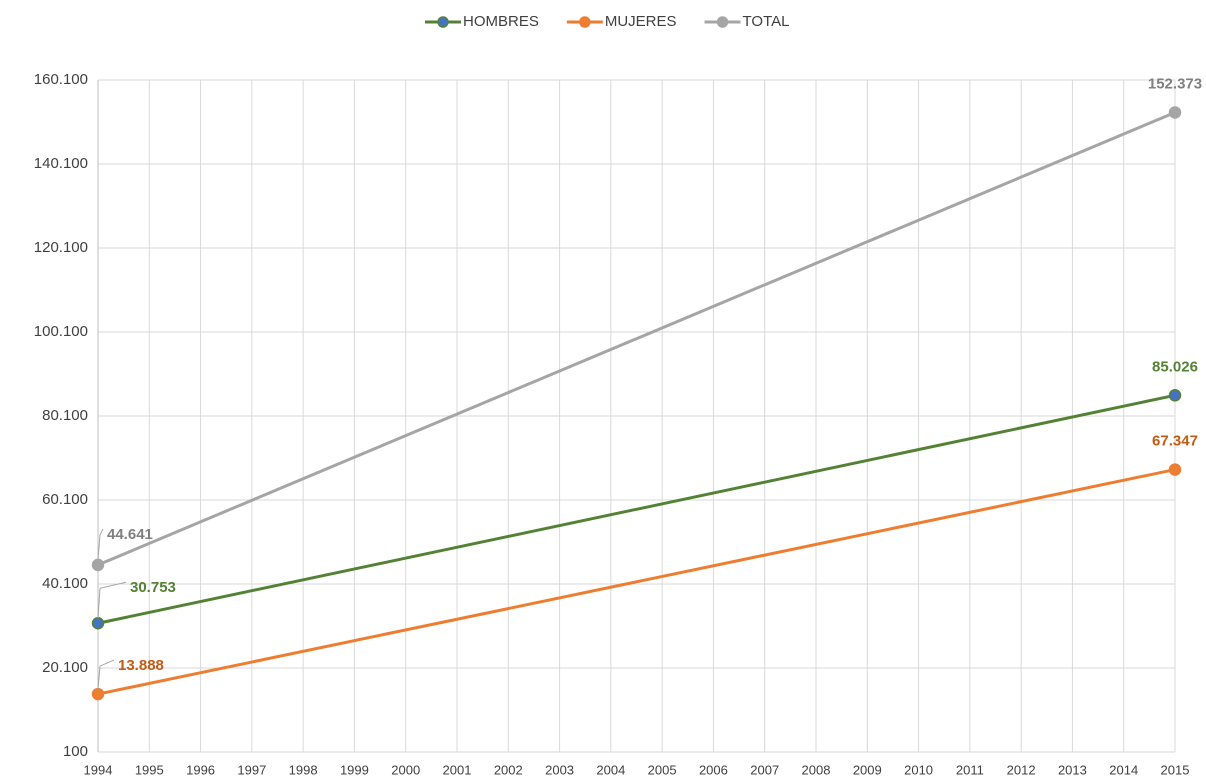 The width and height of the screenshot is (1206, 780). What do you see at coordinates (764, 769) in the screenshot?
I see `x-tick-label: 2007` at bounding box center [764, 769].